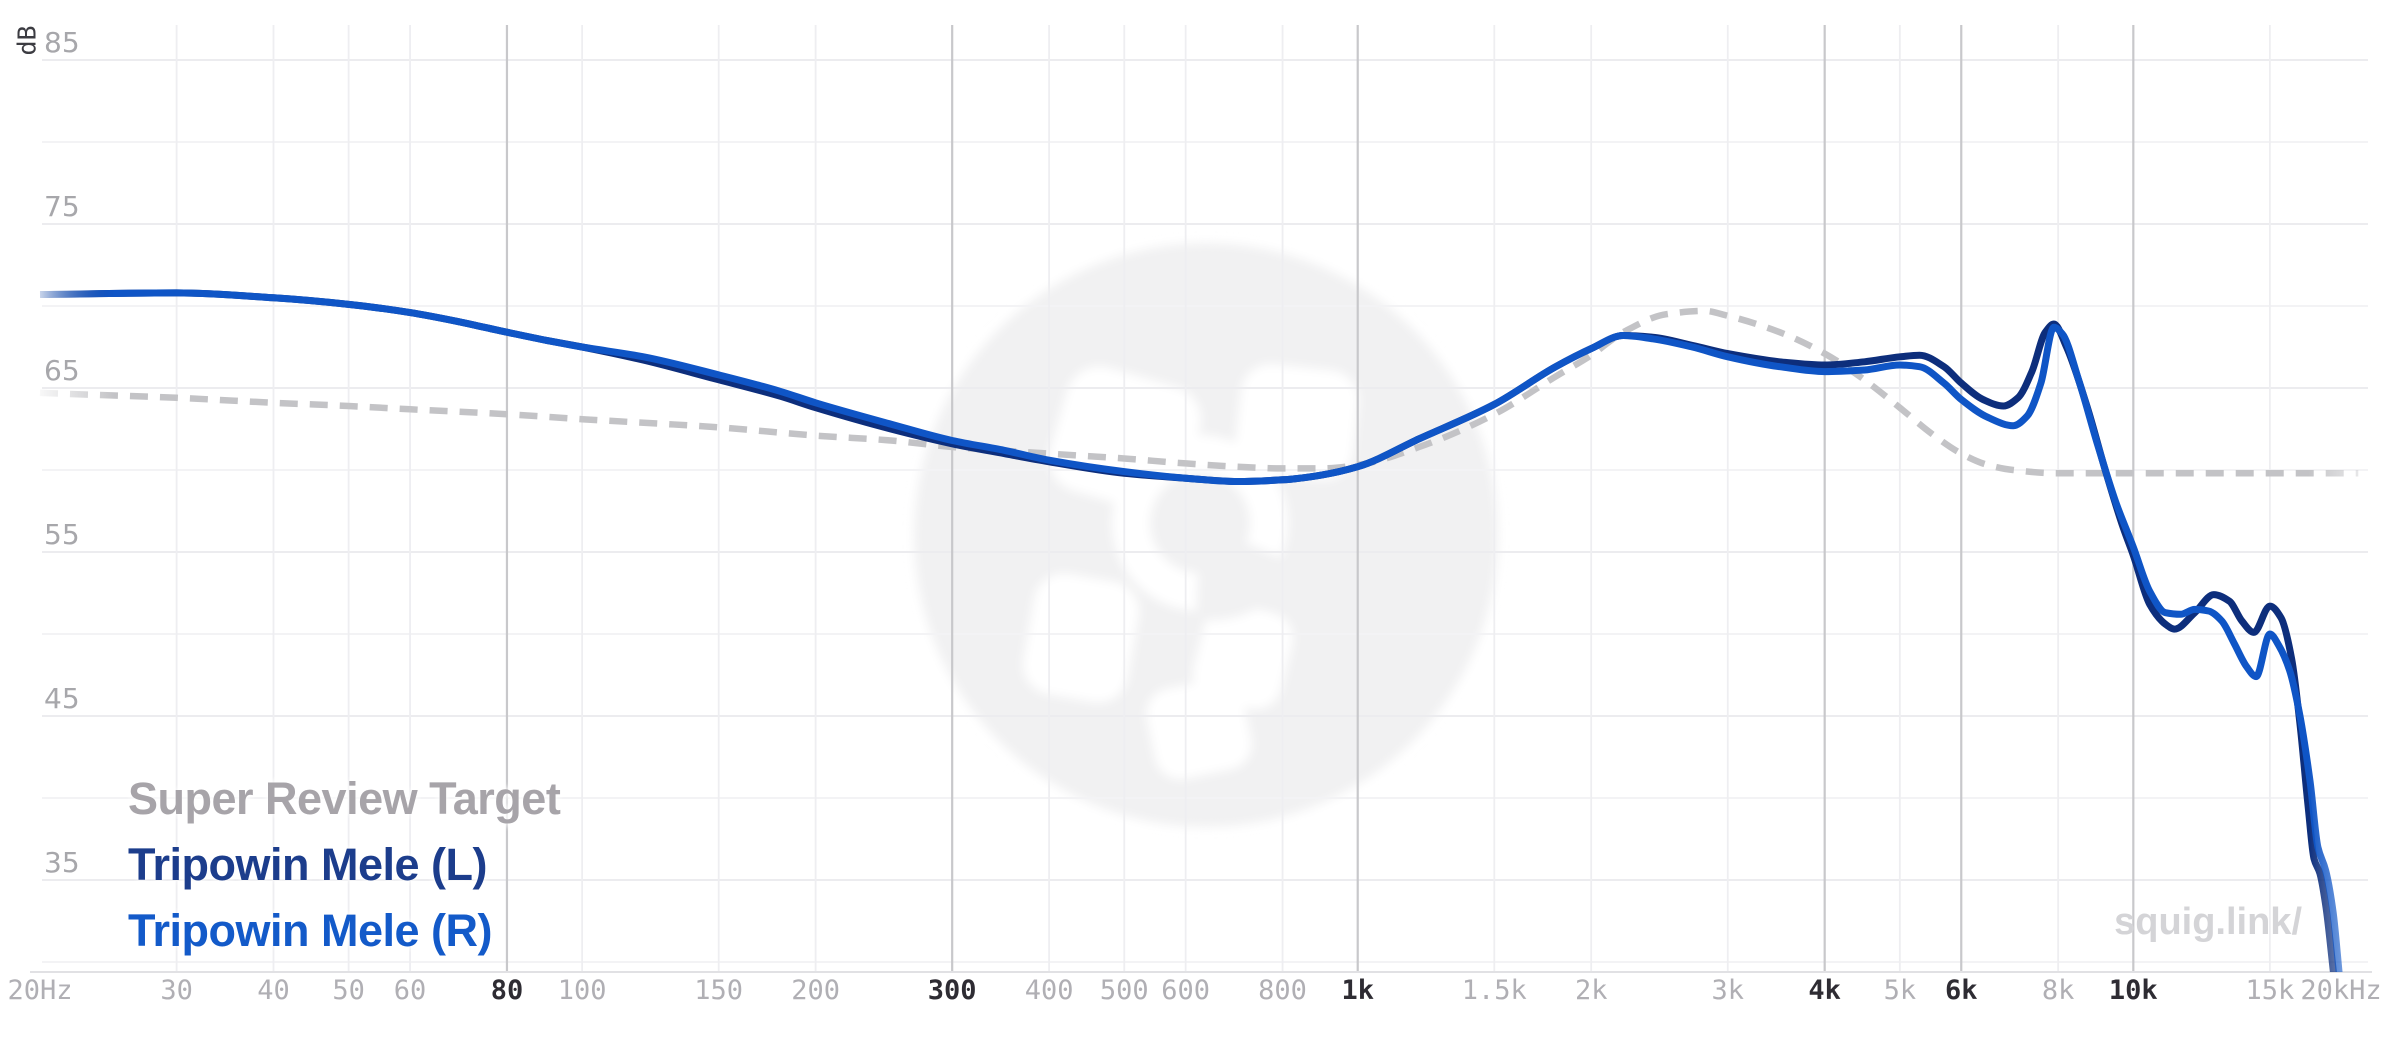 The width and height of the screenshot is (2400, 1038). Describe the element at coordinates (410, 990) in the screenshot. I see `x-tick-label: 60` at that location.